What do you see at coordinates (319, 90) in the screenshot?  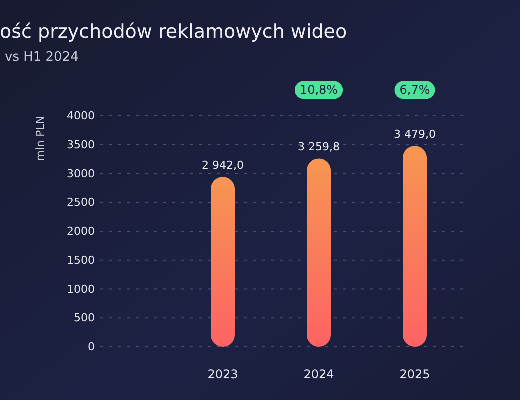 I see `text: 10,8%` at bounding box center [319, 90].